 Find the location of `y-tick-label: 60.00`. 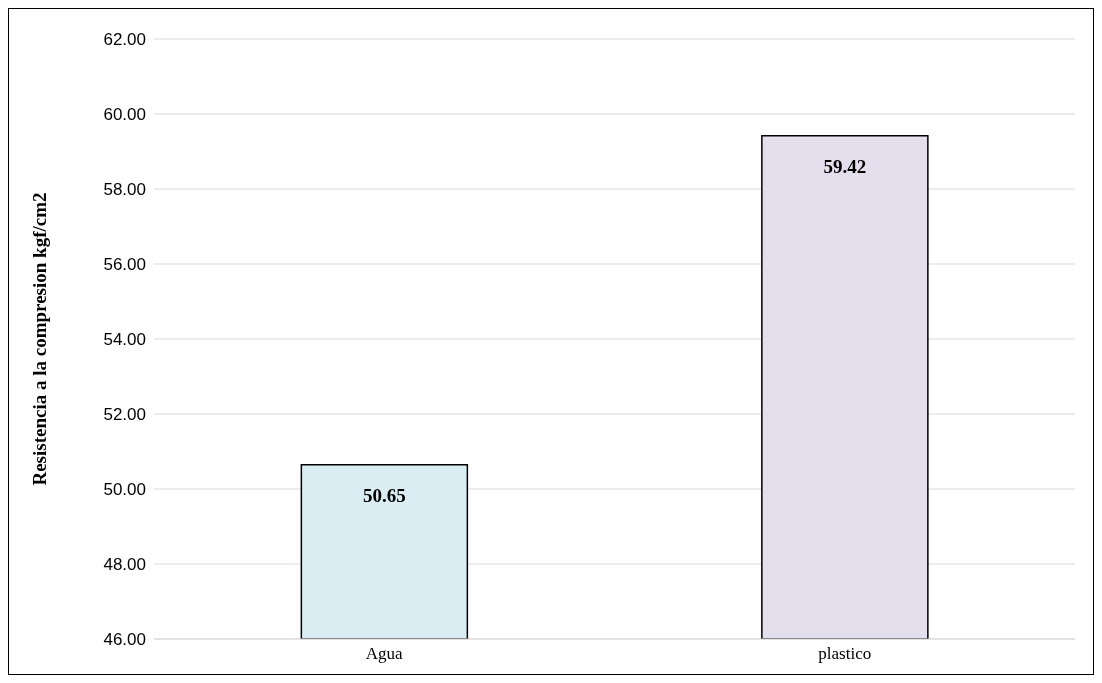

y-tick-label: 60.00 is located at coordinates (124, 115).